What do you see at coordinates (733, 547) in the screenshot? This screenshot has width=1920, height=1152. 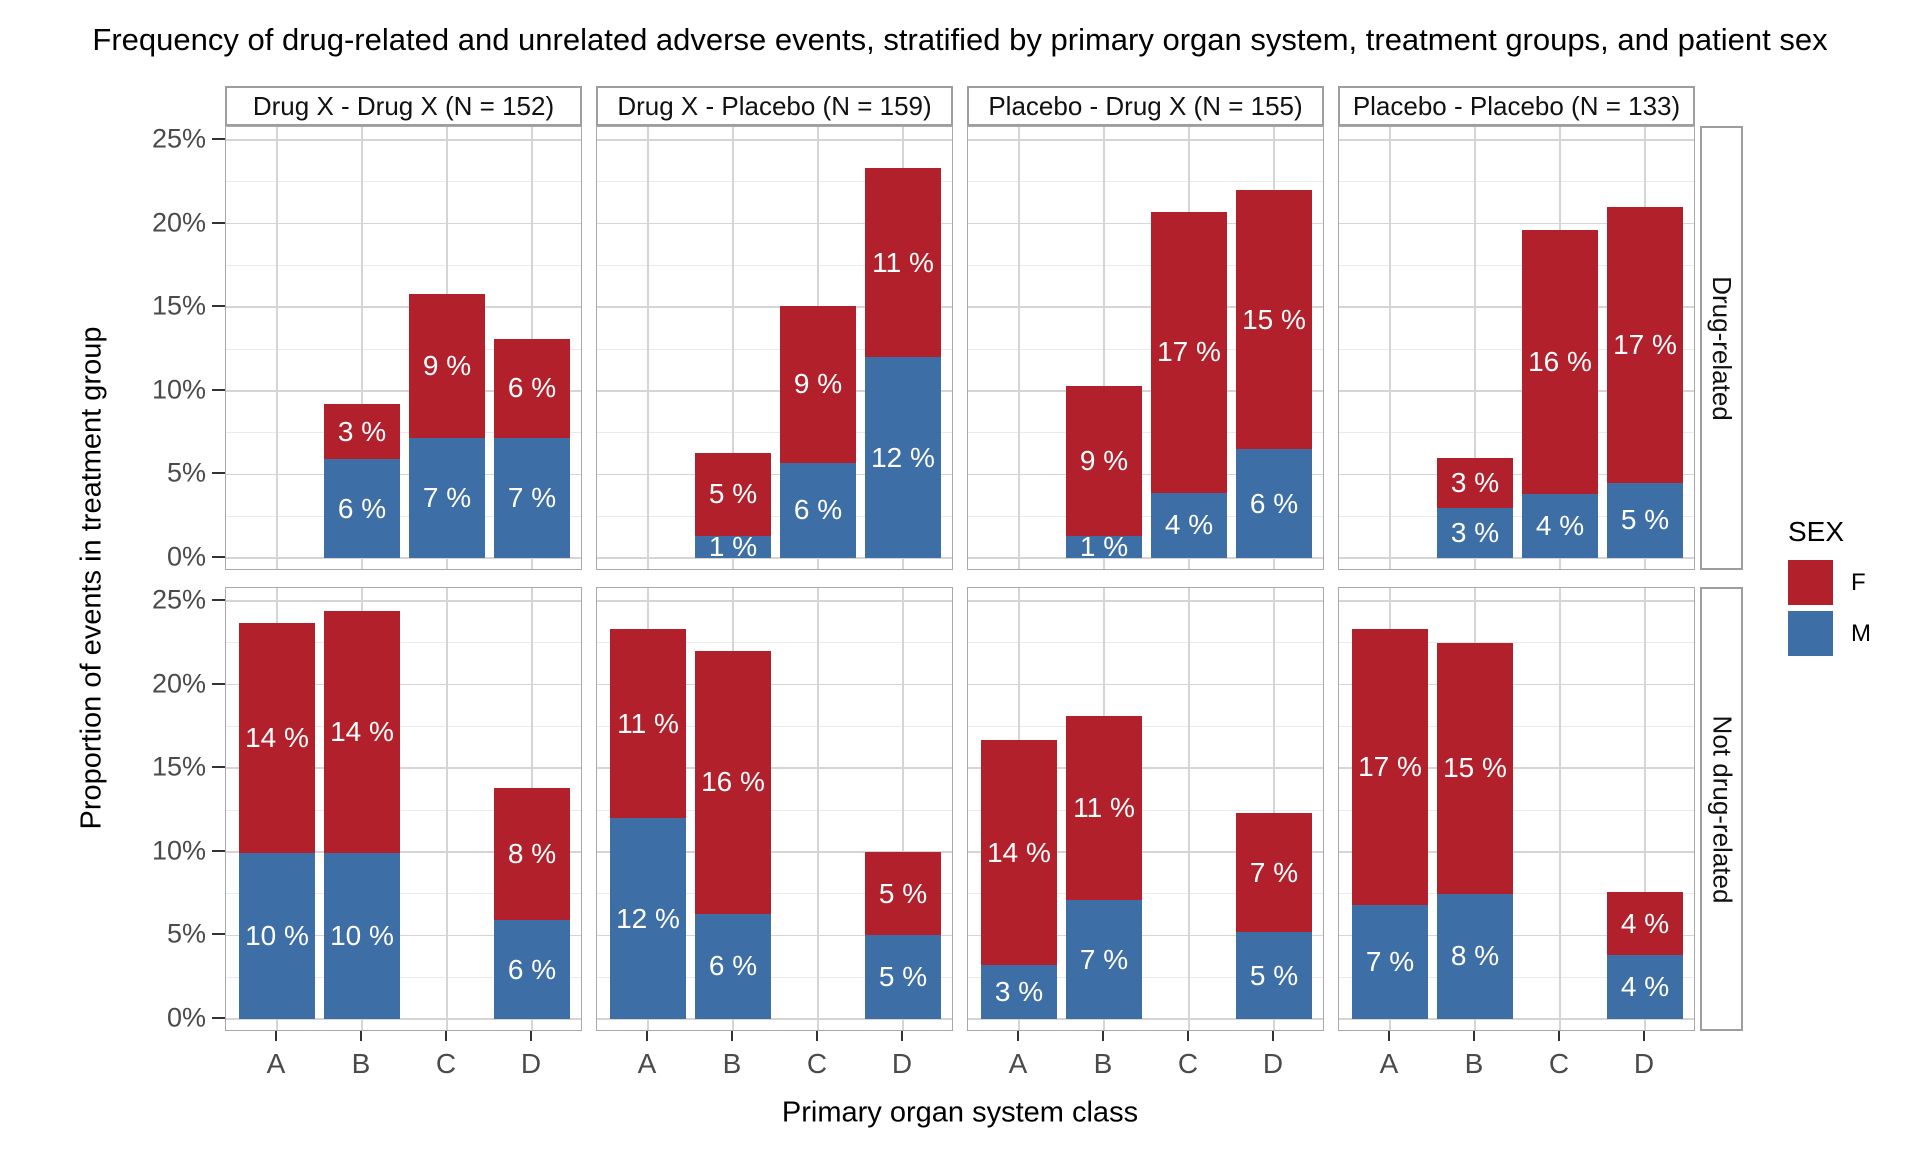 I see `bar-value-label: 1 %` at bounding box center [733, 547].